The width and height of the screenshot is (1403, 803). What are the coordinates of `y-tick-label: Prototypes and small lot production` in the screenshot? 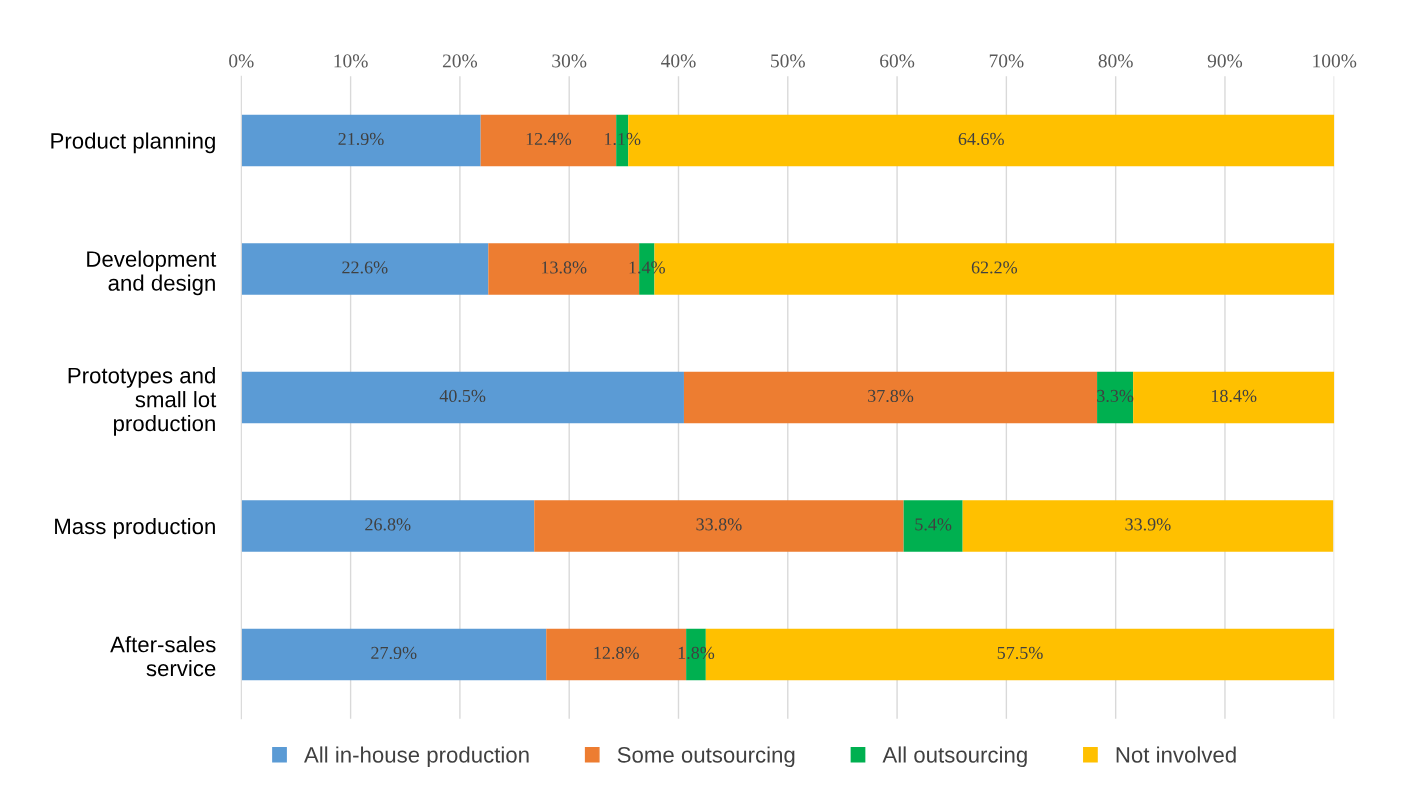 It's located at (142, 401).